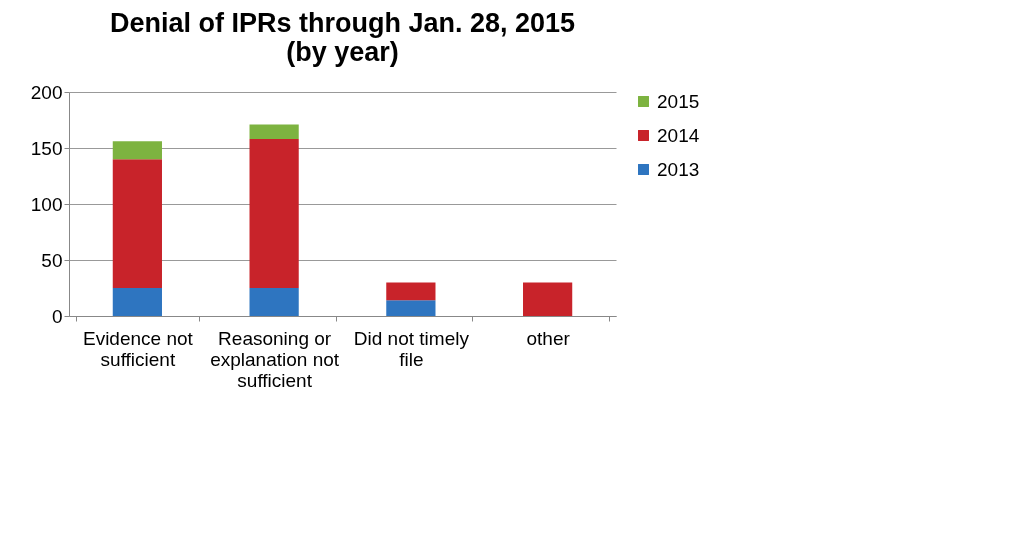  Describe the element at coordinates (548, 338) in the screenshot. I see `x-tick-label: other` at that location.